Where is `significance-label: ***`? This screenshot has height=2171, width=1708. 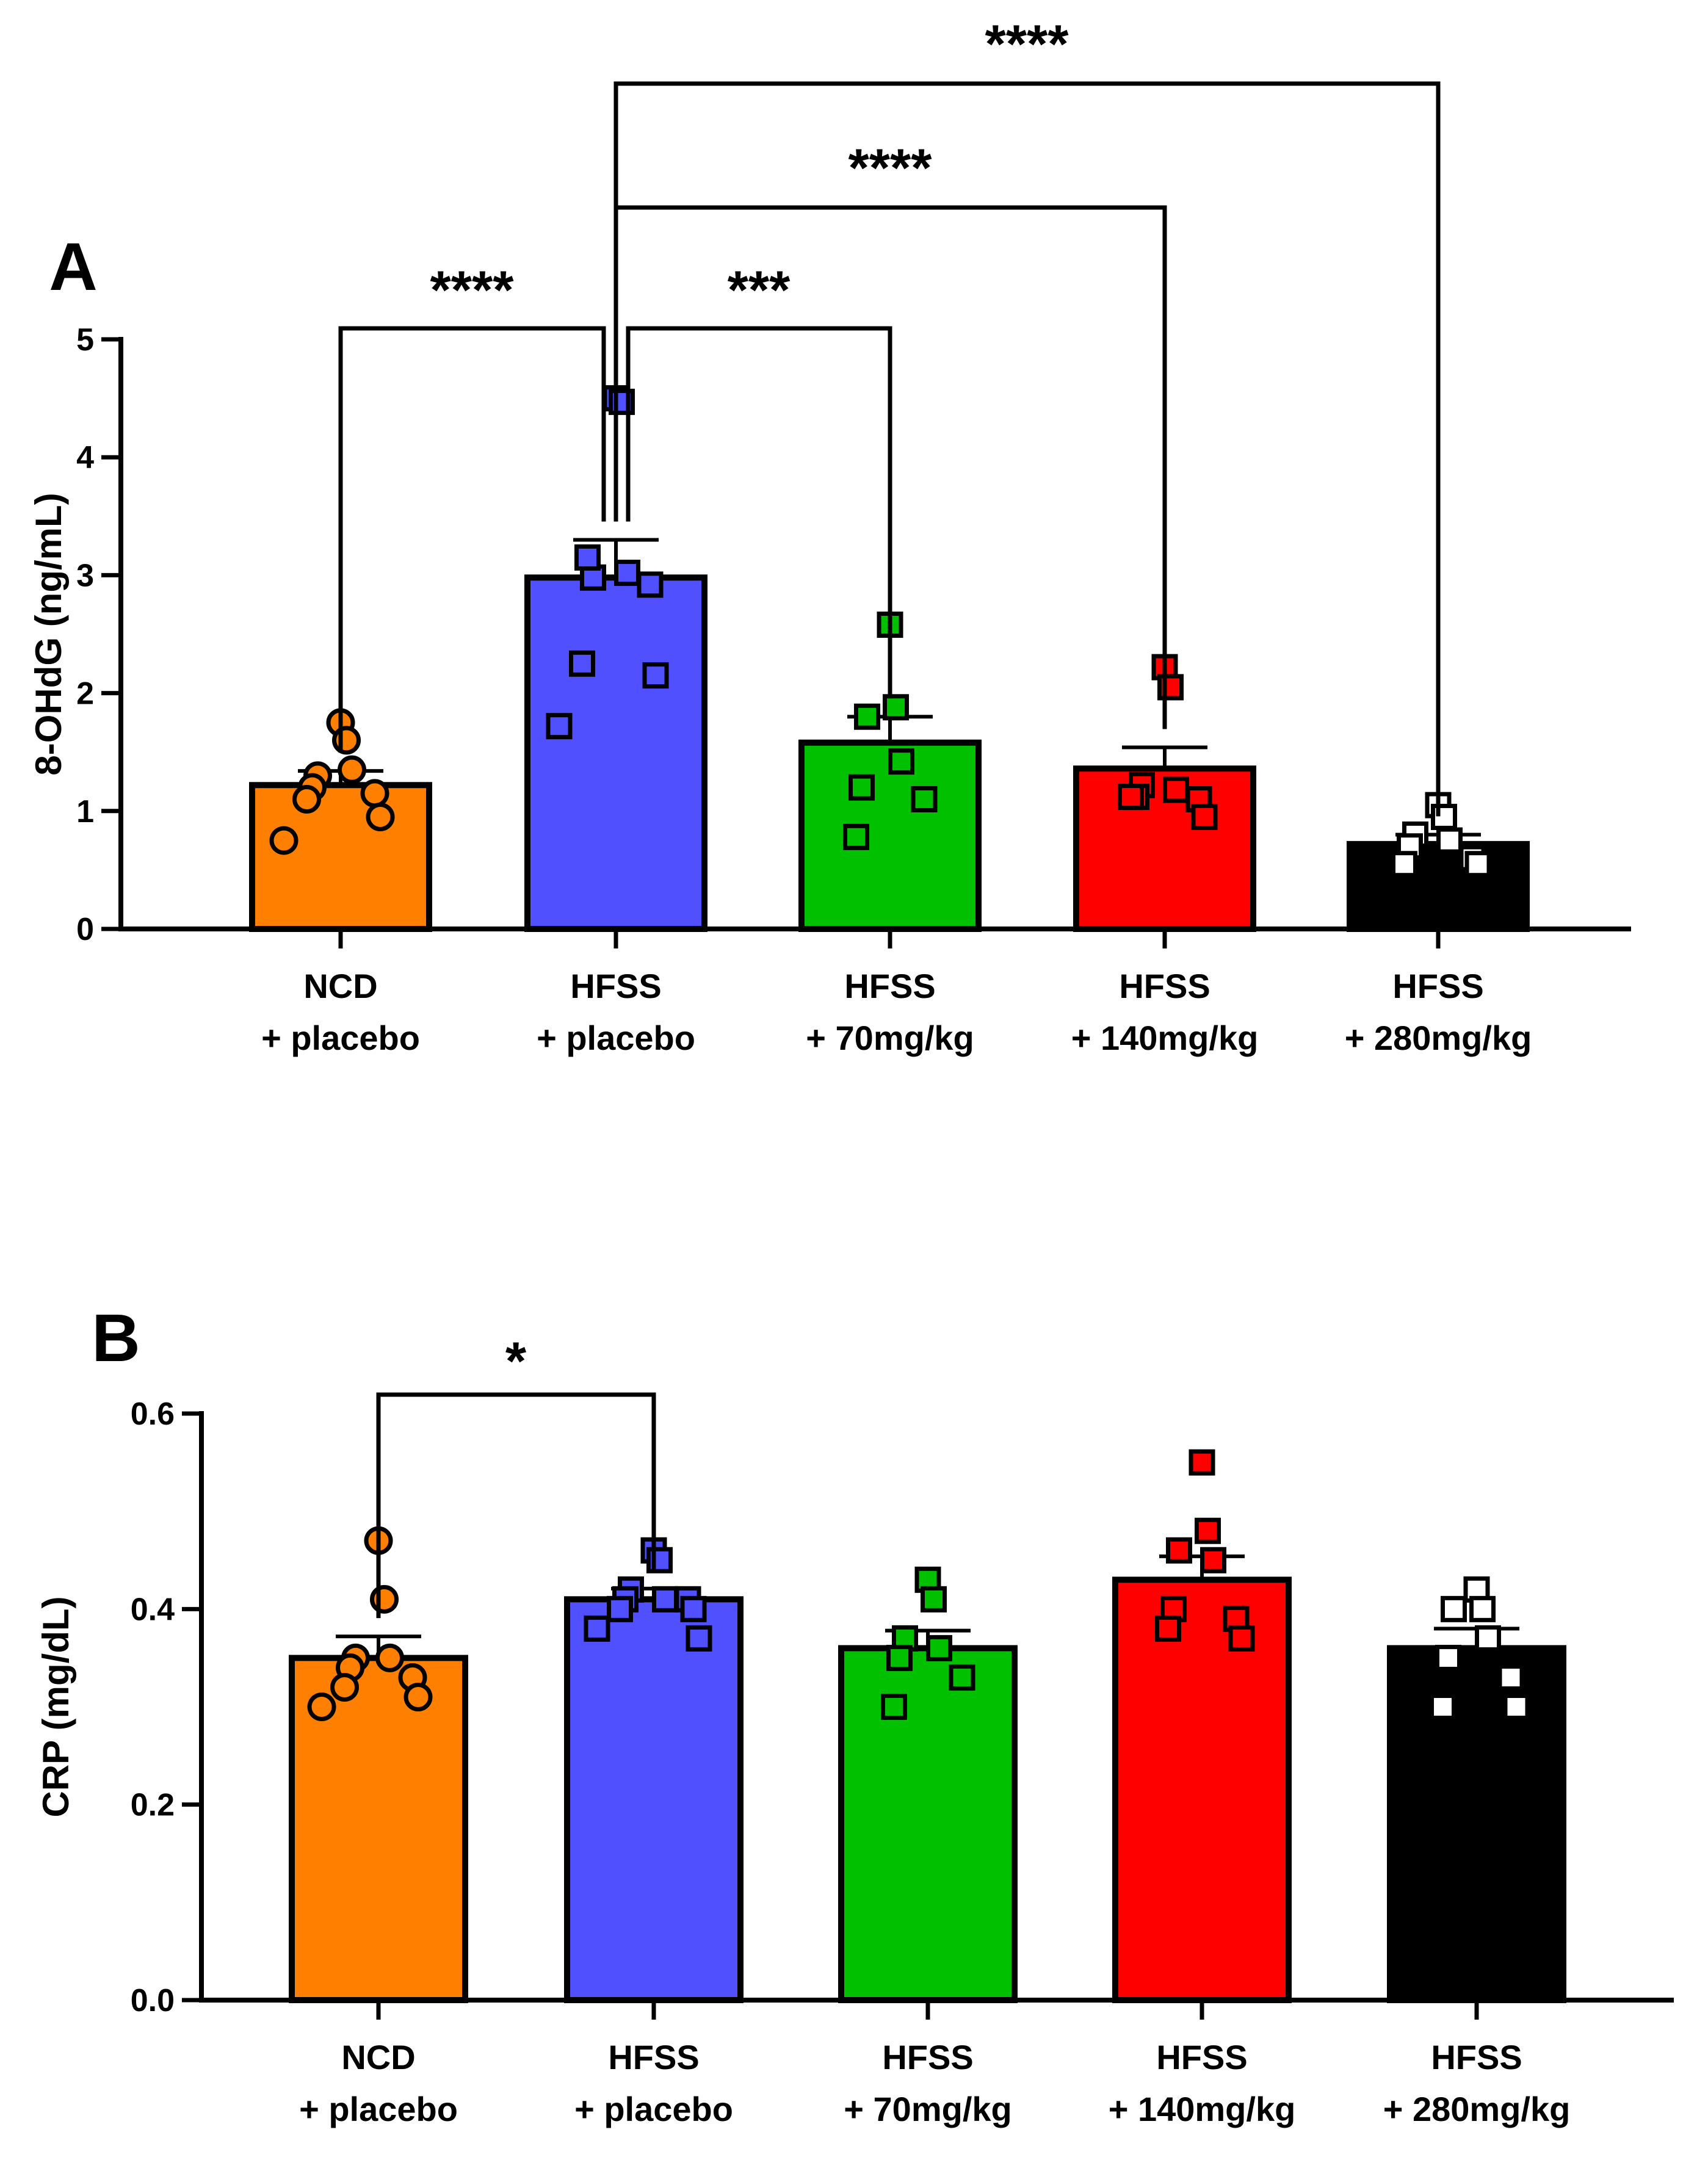 significance-label: *** is located at coordinates (759, 289).